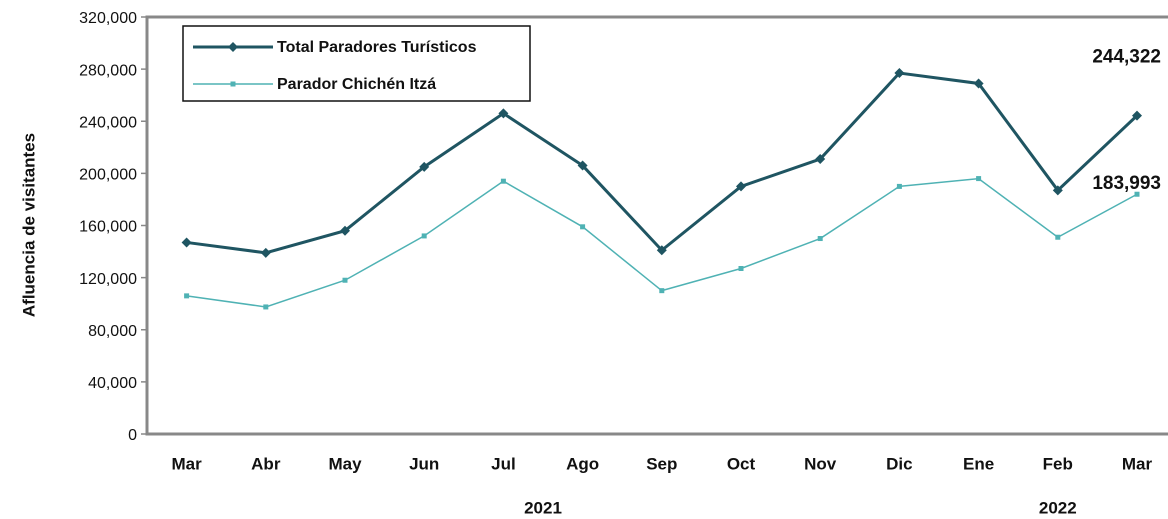 The image size is (1168, 519). What do you see at coordinates (345, 463) in the screenshot?
I see `x-tick-label: May` at bounding box center [345, 463].